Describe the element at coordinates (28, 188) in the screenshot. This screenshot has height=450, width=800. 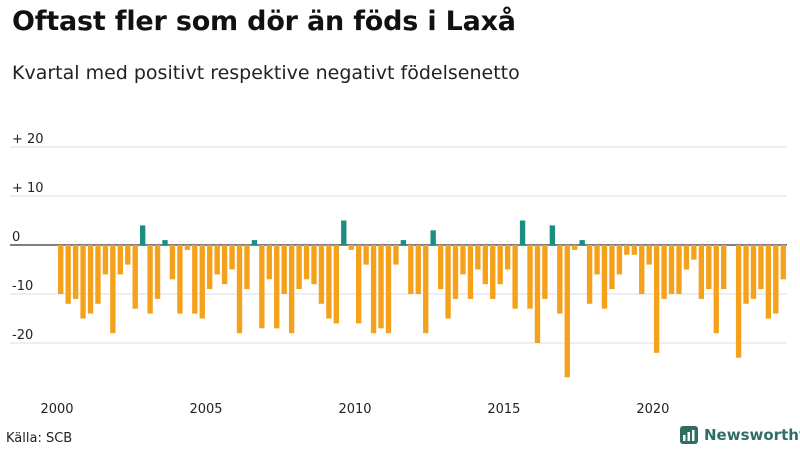
I see `y-tick-label: + 10` at that location.